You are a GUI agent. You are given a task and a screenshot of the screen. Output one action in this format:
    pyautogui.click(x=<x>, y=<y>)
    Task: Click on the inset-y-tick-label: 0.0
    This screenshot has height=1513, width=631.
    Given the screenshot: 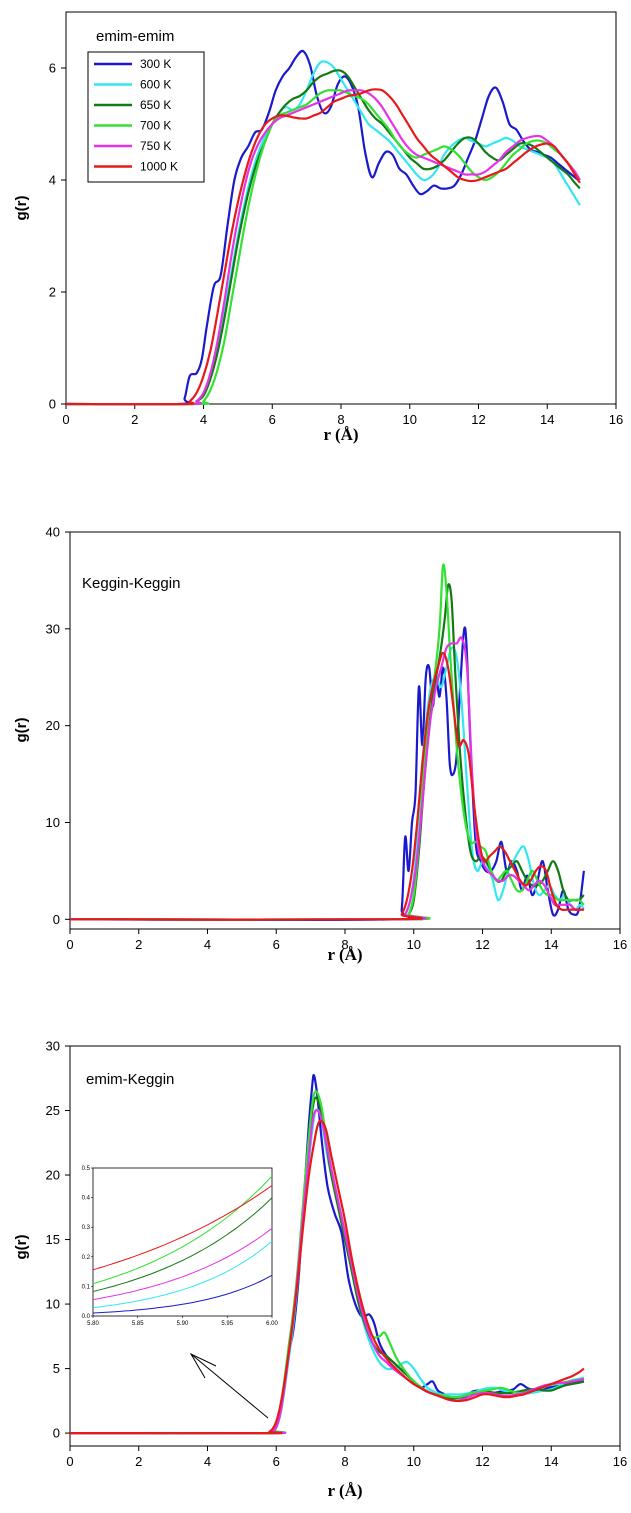 What is the action you would take?
    pyautogui.click(x=86, y=1317)
    